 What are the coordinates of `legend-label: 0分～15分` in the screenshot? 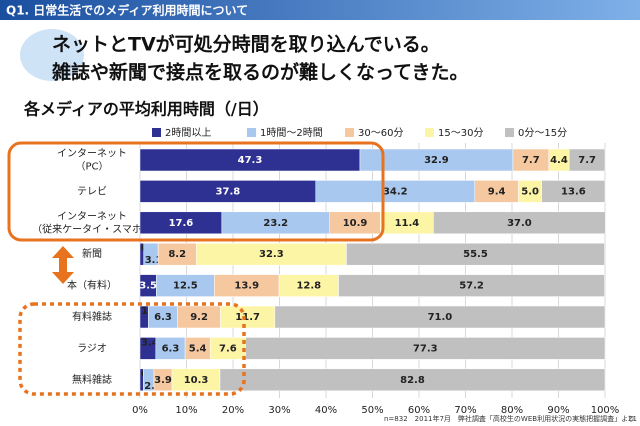 It's located at (542, 133).